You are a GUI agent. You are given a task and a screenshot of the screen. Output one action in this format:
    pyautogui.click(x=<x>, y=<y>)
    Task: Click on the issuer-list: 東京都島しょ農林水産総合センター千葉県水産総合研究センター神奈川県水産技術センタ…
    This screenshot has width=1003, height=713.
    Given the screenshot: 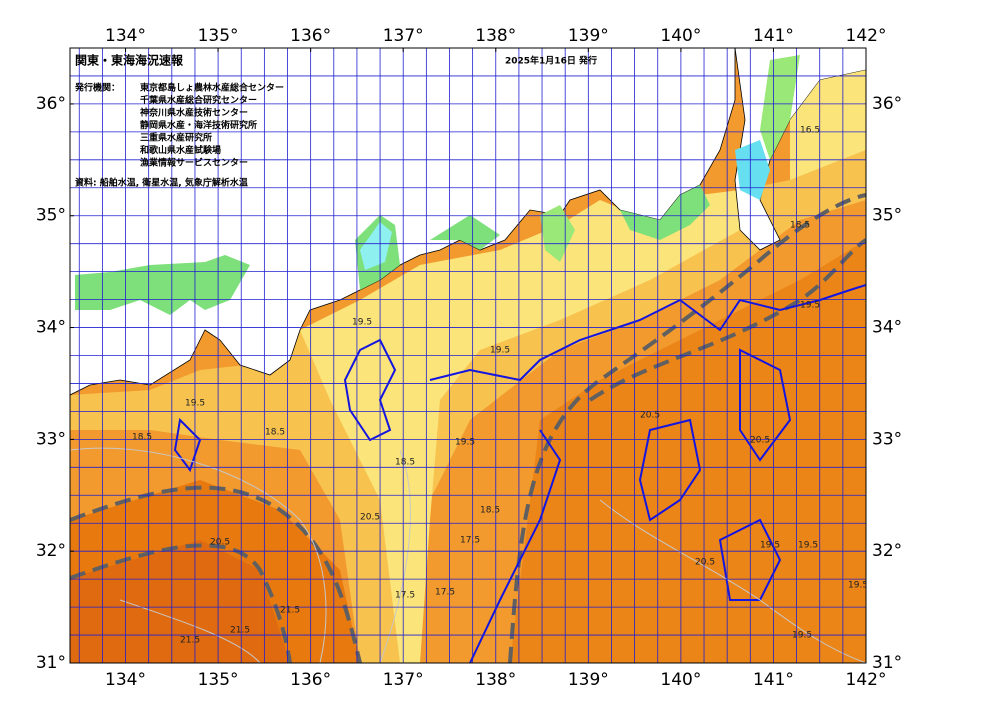 What is the action you would take?
    pyautogui.click(x=211, y=125)
    